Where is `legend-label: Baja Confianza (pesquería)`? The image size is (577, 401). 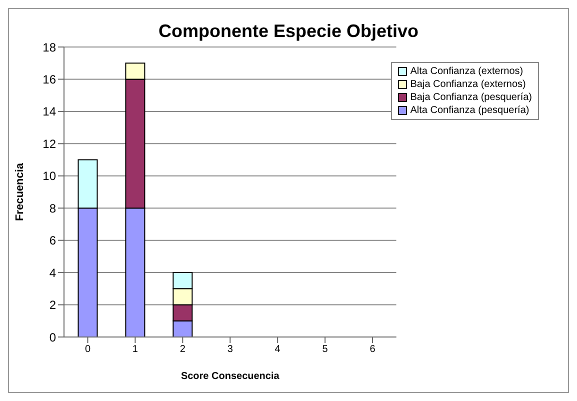 legend-label: Baja Confianza (pesquería) is located at coordinates (471, 97).